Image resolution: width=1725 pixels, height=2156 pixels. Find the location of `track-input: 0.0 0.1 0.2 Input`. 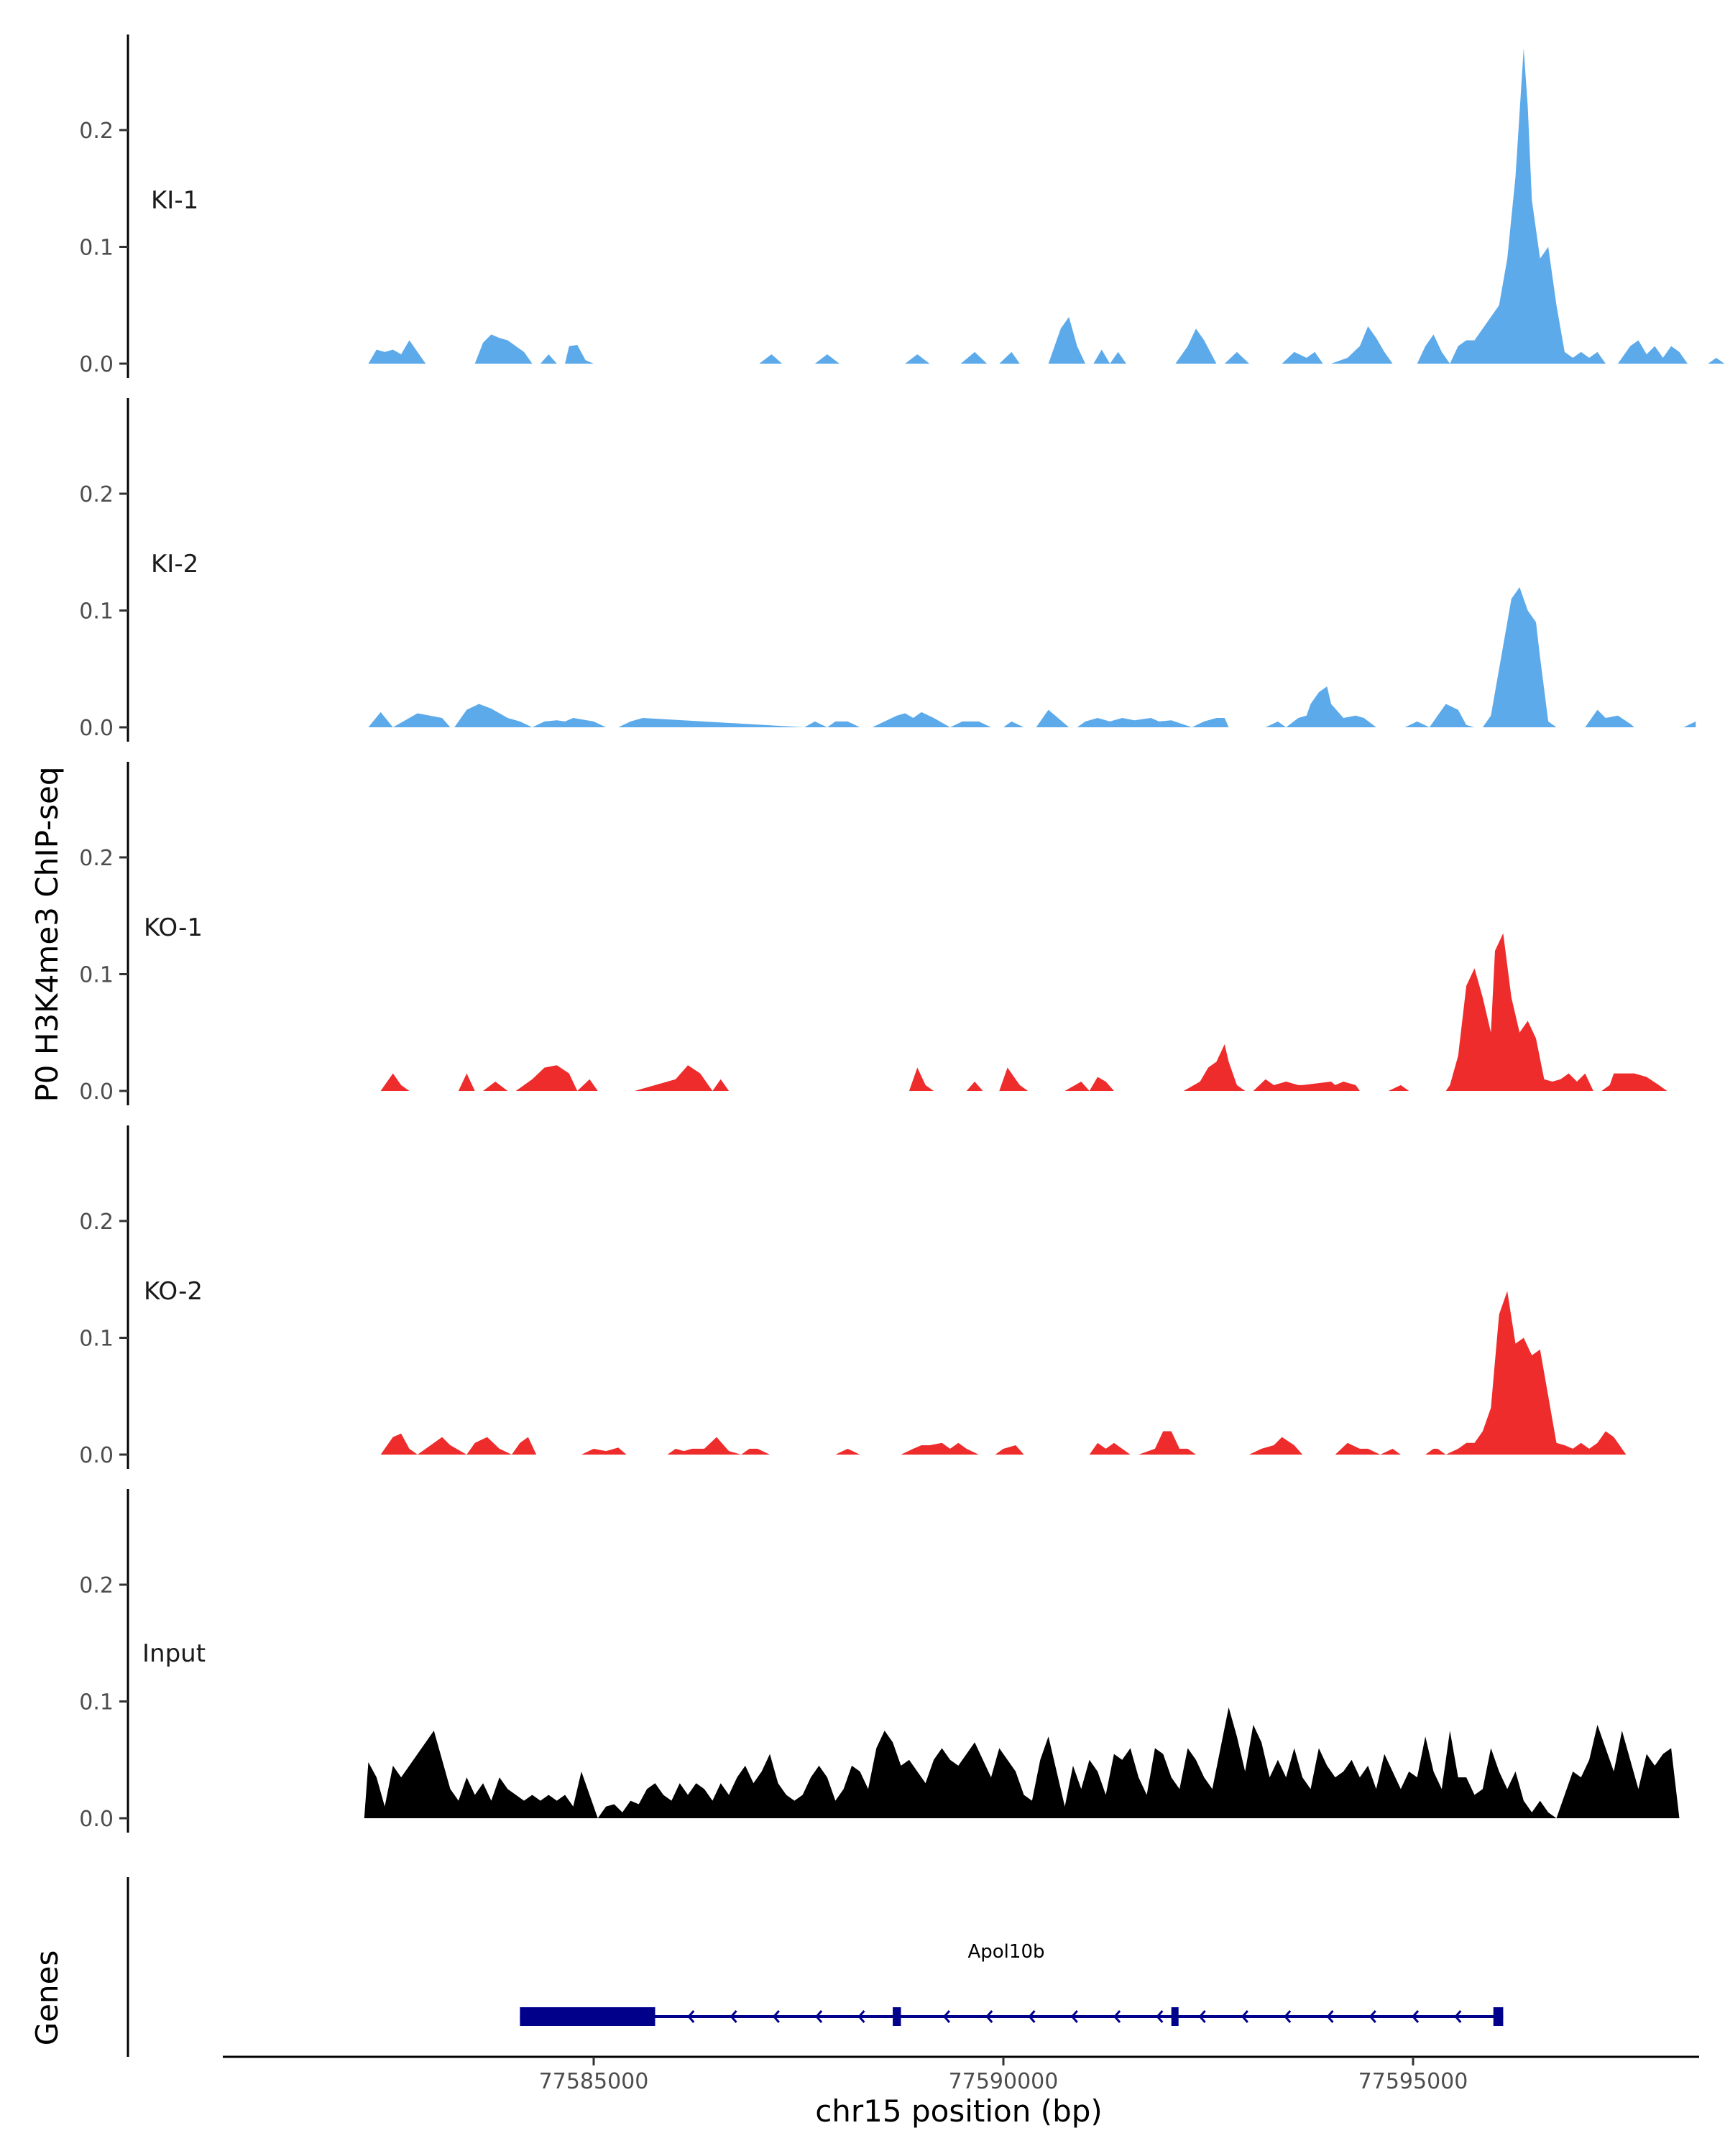

track-input: 0.0 0.1 0.2 Input is located at coordinates (879, 1661).